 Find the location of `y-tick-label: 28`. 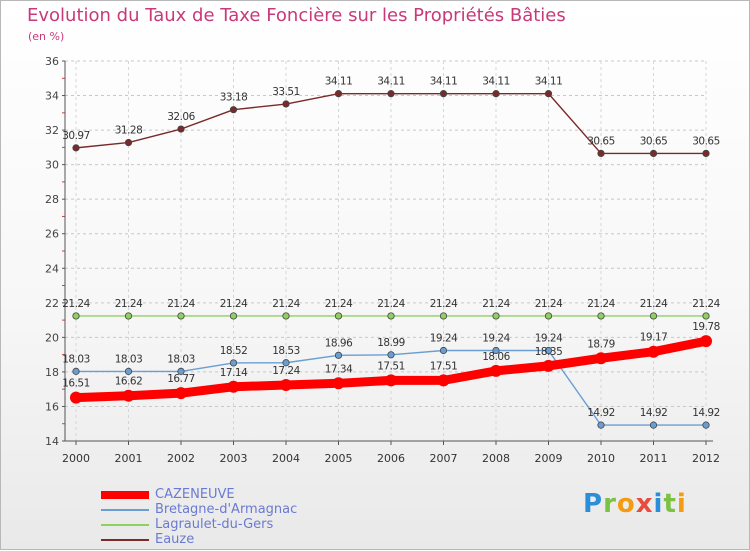

y-tick-label: 28 is located at coordinates (52, 199).